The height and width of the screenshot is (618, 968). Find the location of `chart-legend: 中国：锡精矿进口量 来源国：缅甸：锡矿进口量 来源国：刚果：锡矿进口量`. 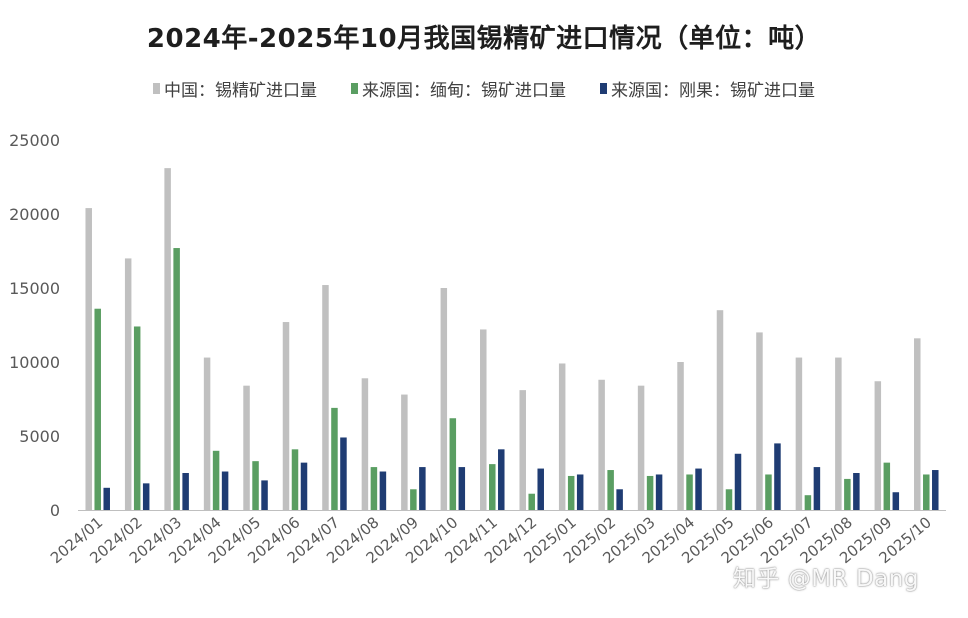

chart-legend: 中国：锡精矿进口量 来源国：缅甸：锡矿进口量 来源国：刚果：锡矿进口量 is located at coordinates (484, 88).